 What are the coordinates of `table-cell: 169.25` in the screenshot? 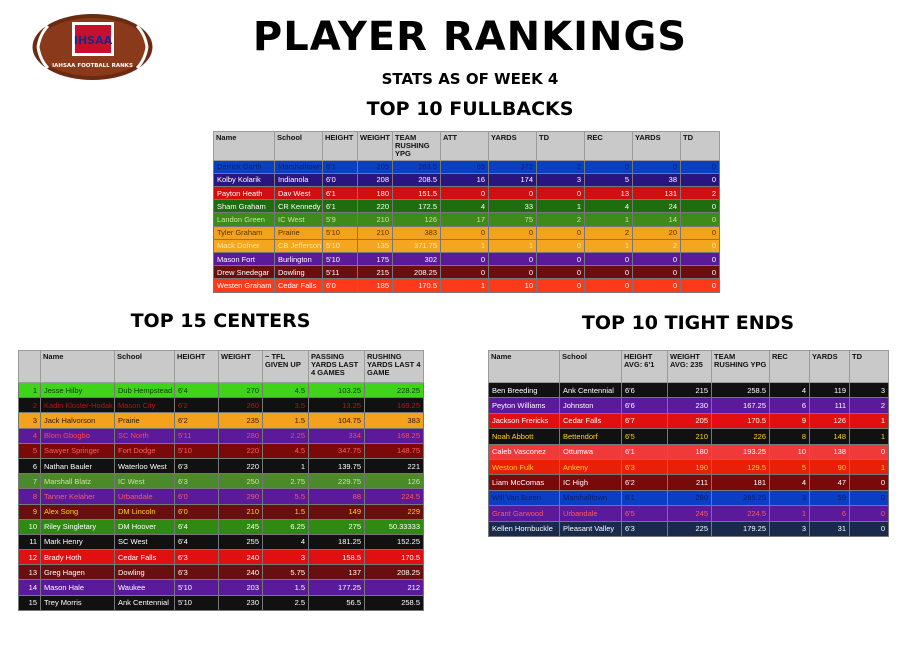 It's located at (394, 405).